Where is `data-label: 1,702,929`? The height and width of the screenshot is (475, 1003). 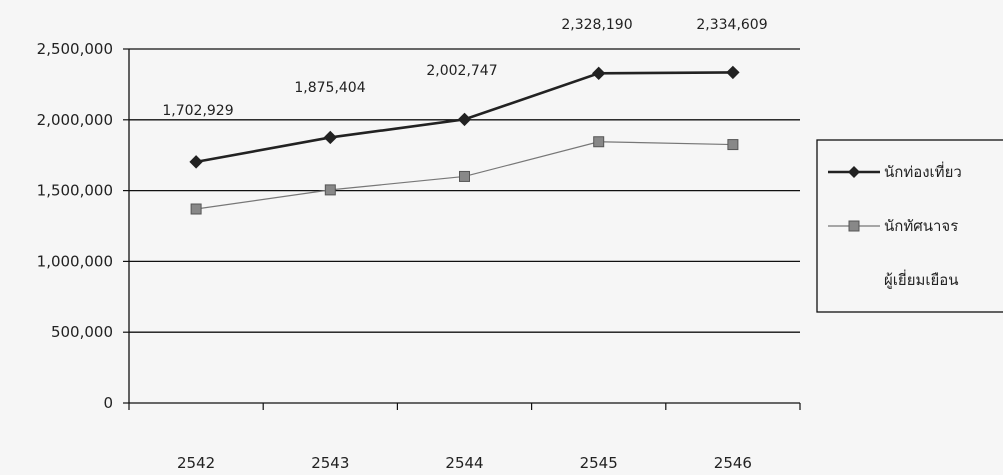 data-label: 1,702,929 is located at coordinates (197, 111).